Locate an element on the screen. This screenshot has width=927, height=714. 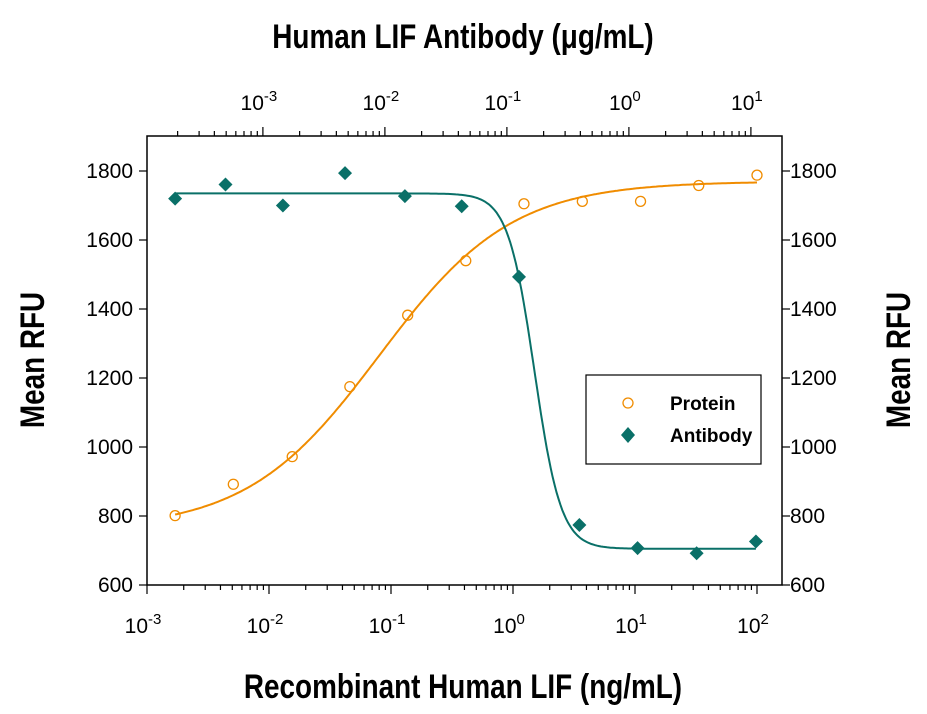
legend: Protein Antibody is located at coordinates (673, 419).